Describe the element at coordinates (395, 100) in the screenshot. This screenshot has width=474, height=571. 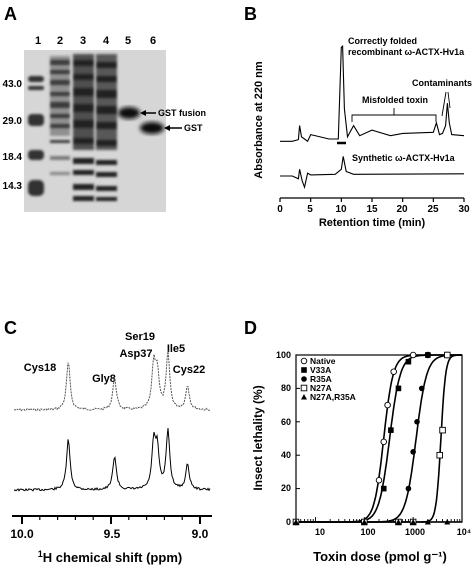
I see `misfolded-label: Misfolded toxin` at that location.